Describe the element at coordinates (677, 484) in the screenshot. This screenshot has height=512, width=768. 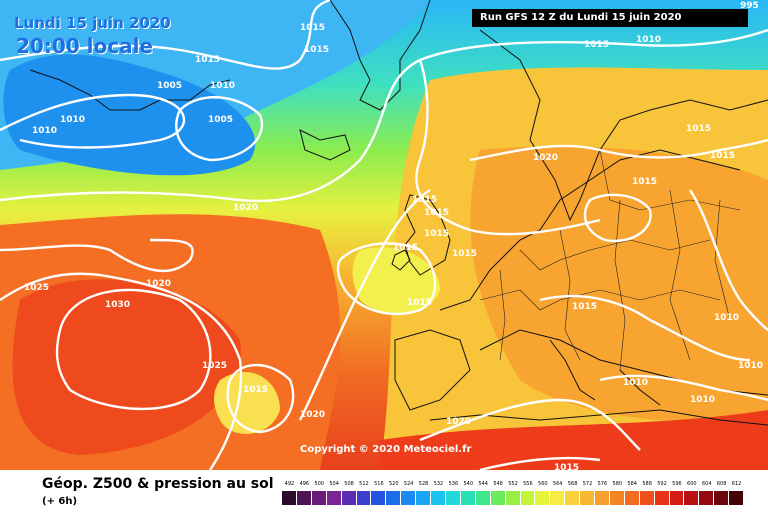
I see `scale-value: 596` at that location.